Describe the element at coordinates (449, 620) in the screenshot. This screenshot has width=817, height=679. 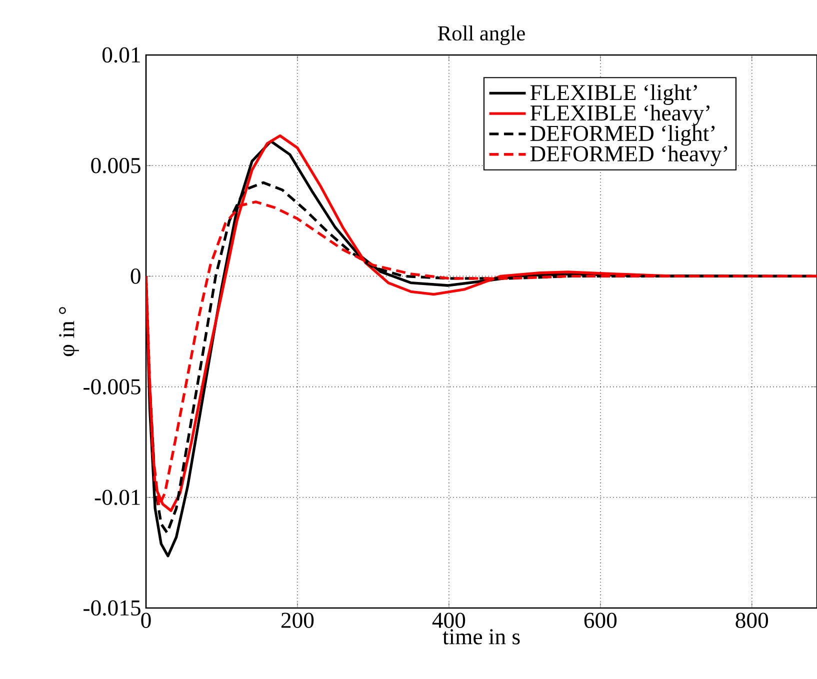
I see `x-tick-label: 400` at that location.